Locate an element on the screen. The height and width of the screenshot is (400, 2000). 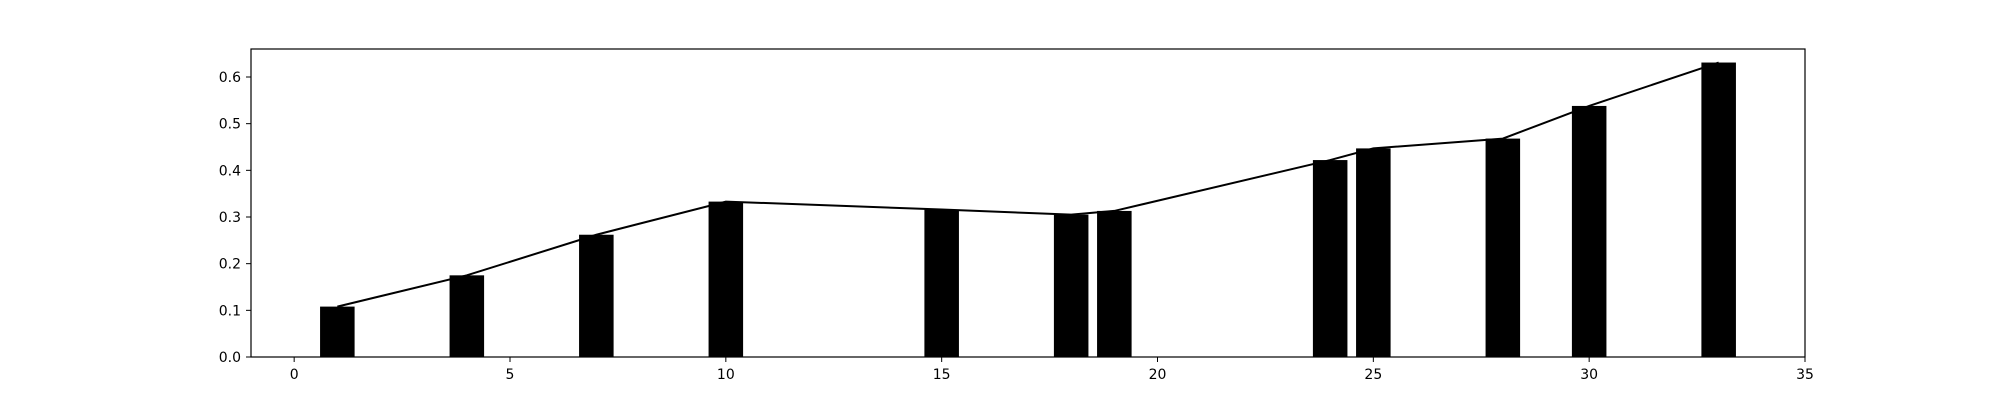
x-tick-label-5: 25 is located at coordinates (1373, 375).